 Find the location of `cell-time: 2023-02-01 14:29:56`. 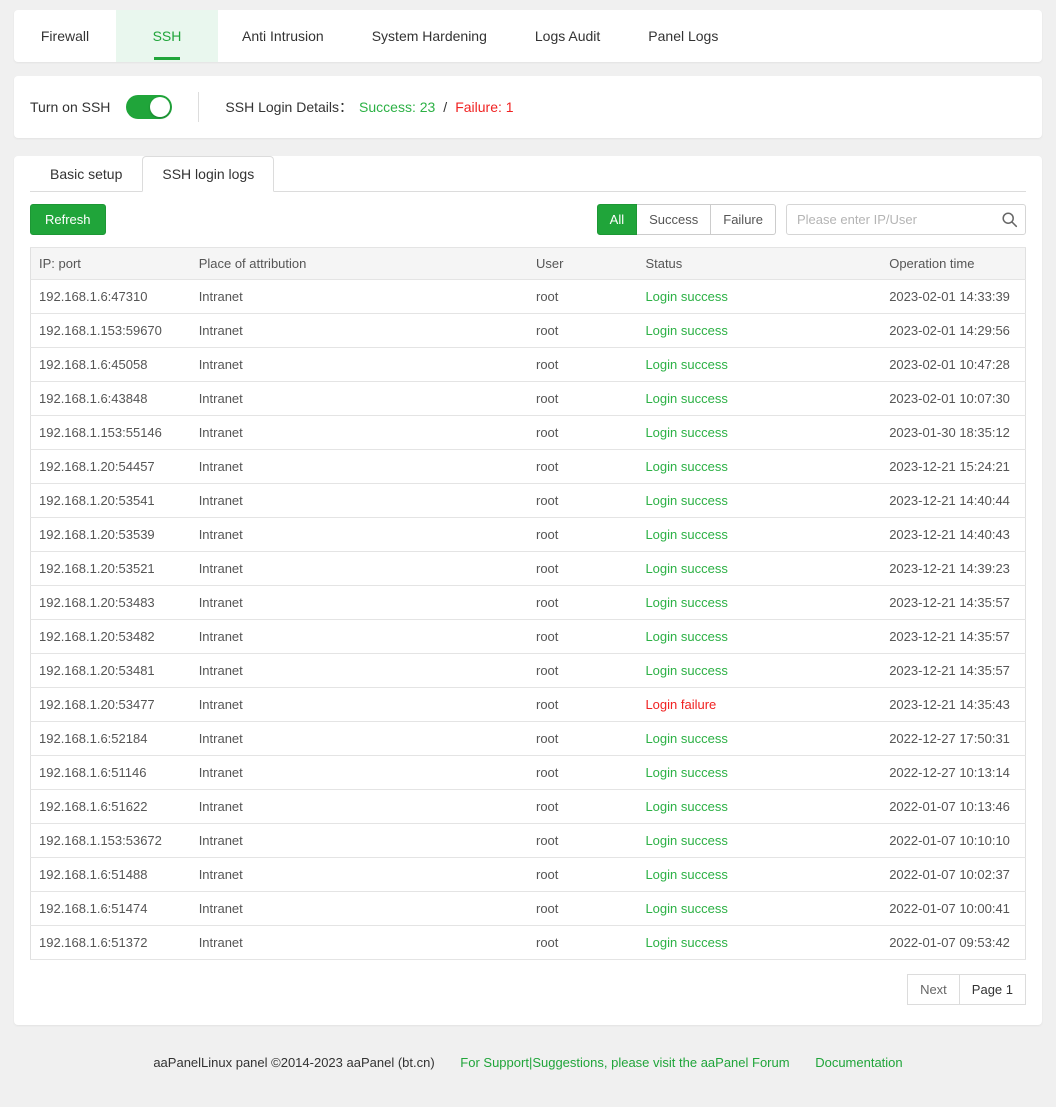

cell-time: 2023-02-01 14:29:56 is located at coordinates (953, 330).